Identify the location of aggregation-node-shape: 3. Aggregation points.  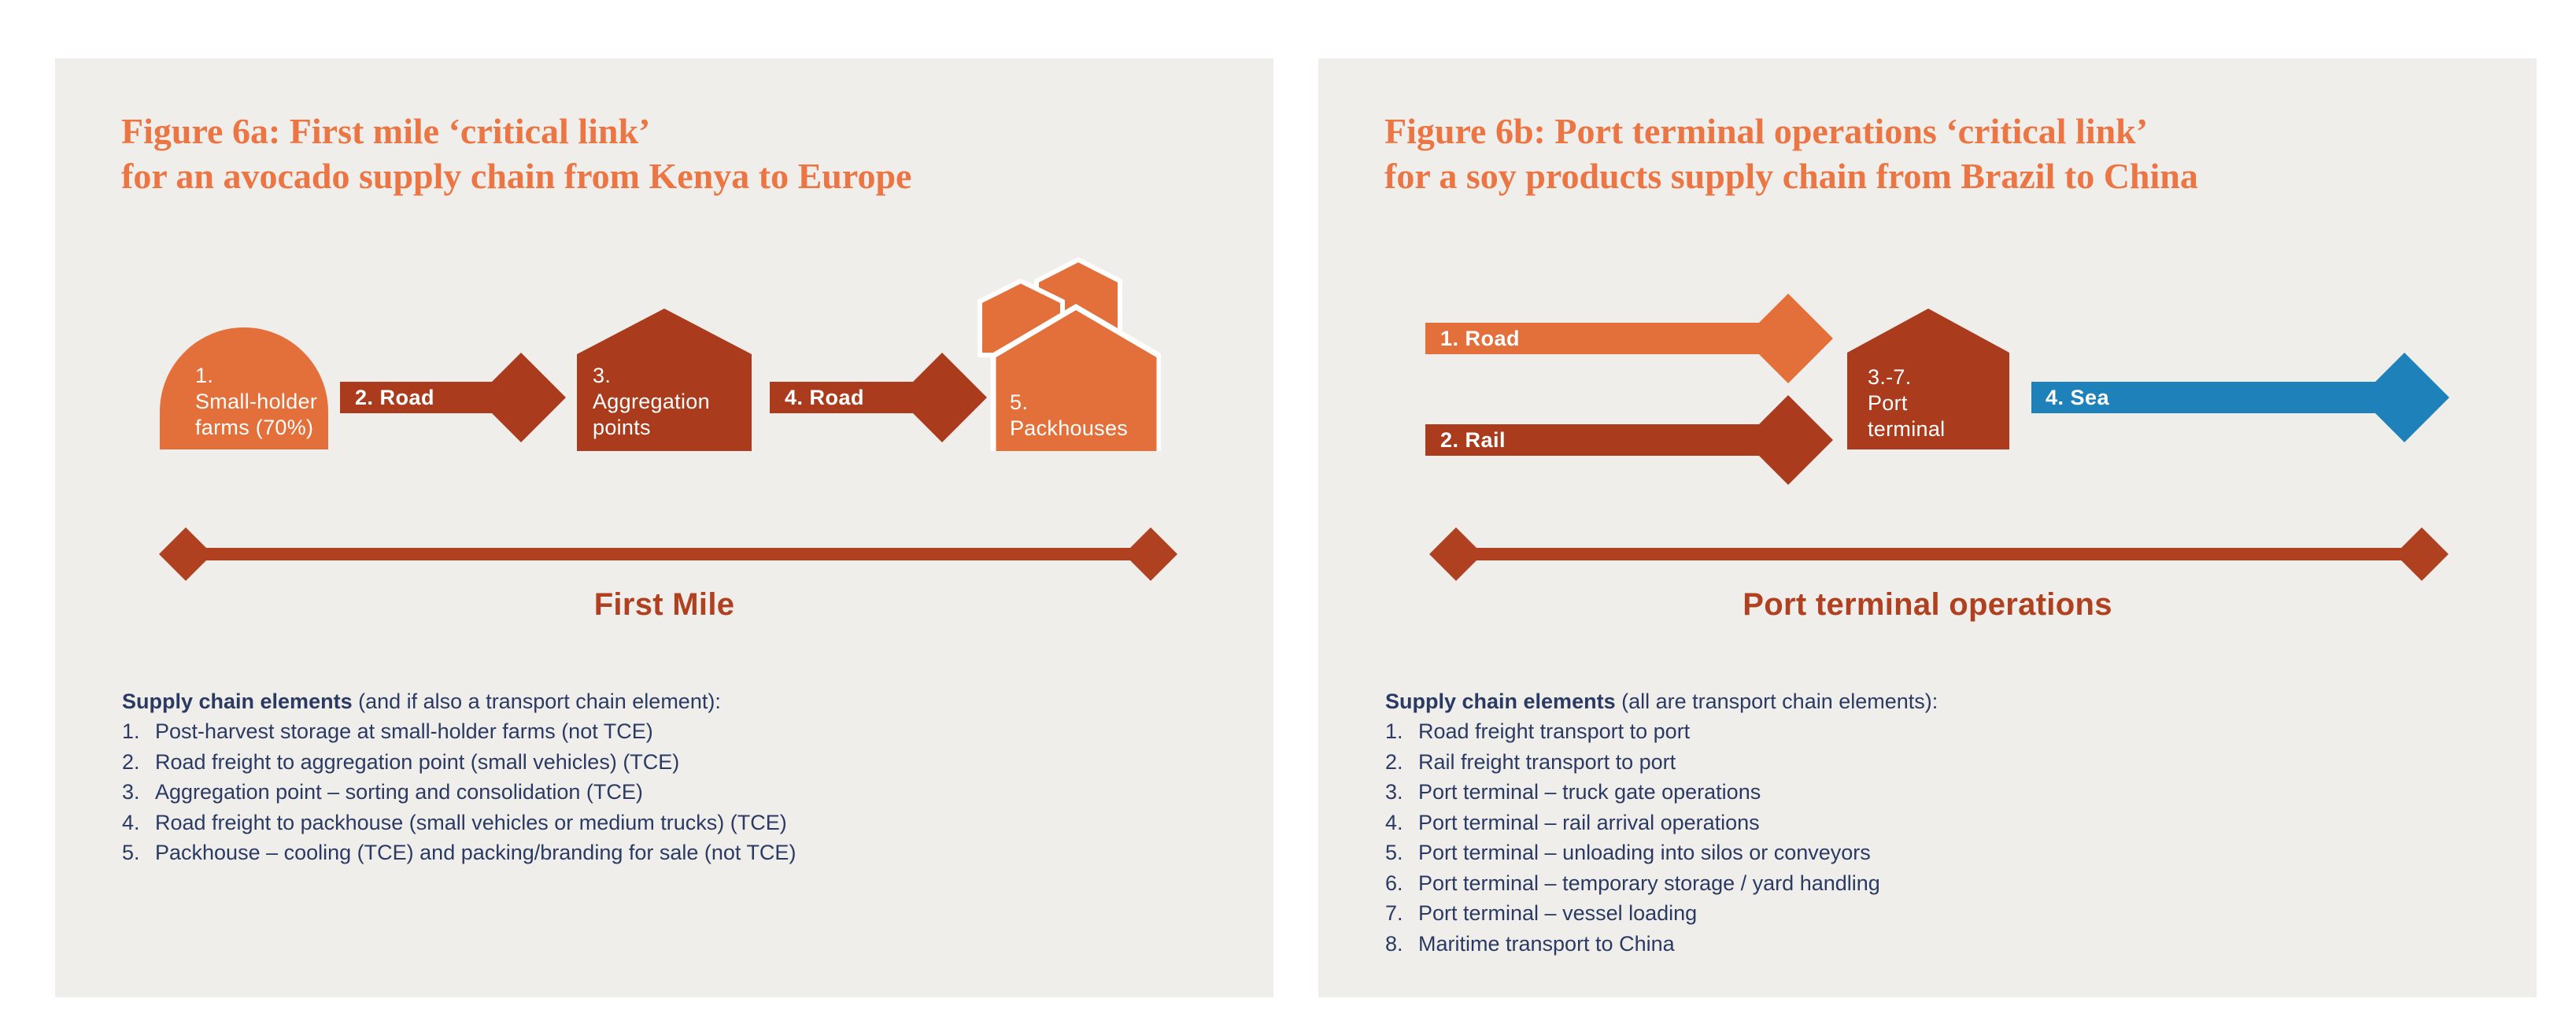
(664, 380).